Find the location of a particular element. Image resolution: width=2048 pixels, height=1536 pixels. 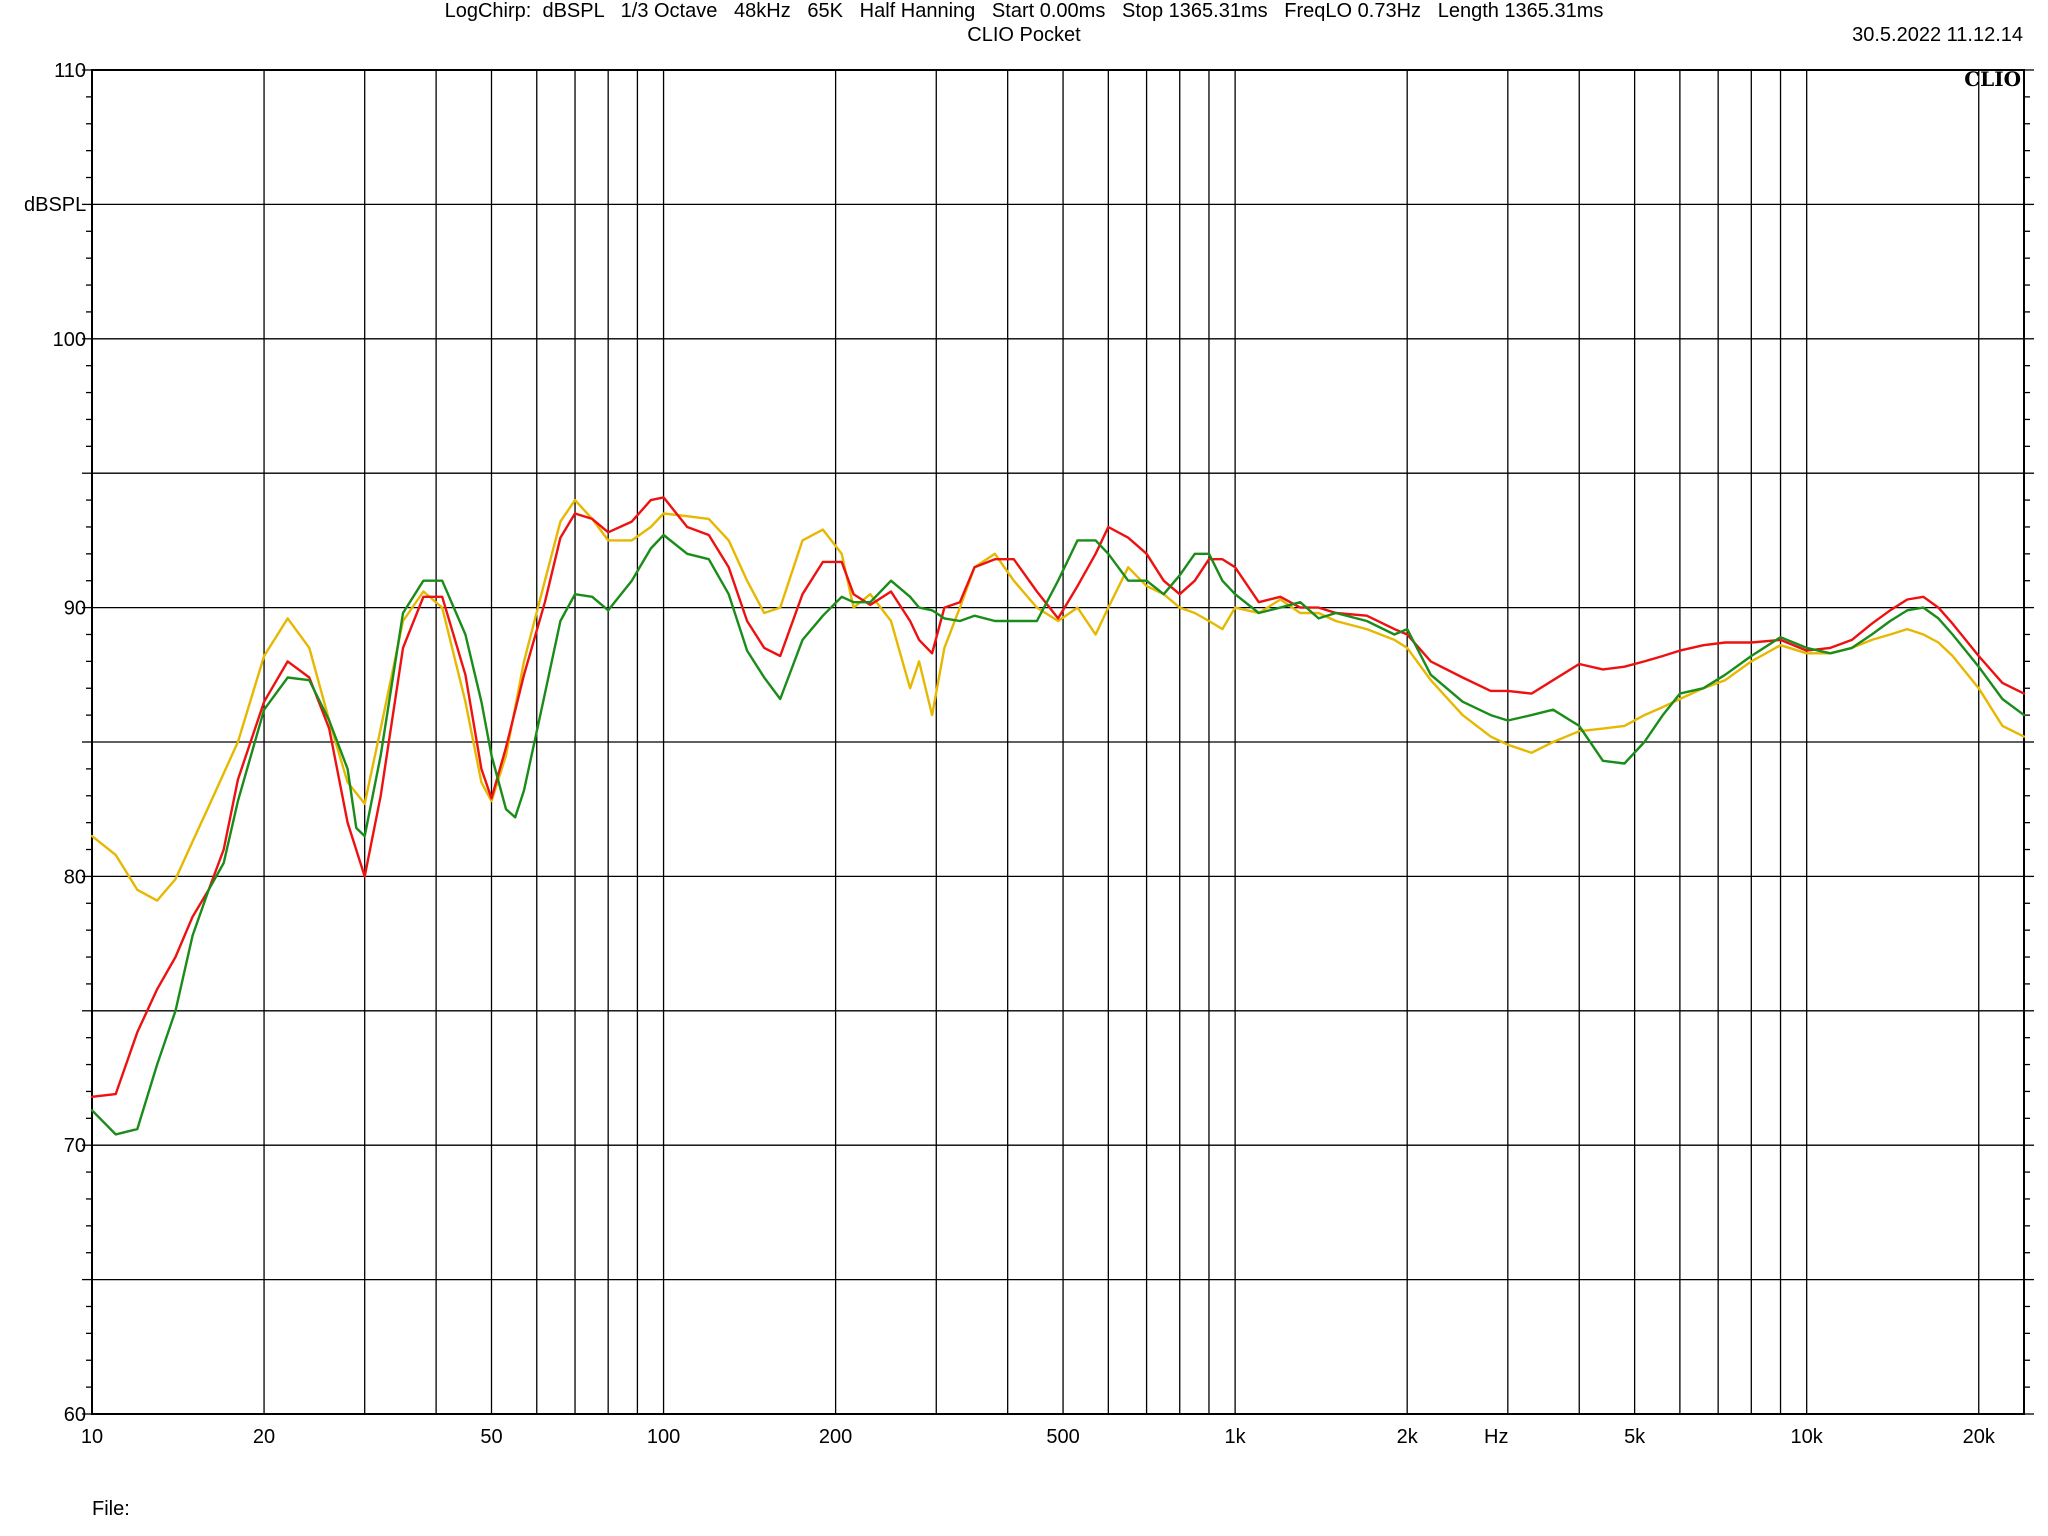

chart-title: CLIO Pocket is located at coordinates (1024, 35).